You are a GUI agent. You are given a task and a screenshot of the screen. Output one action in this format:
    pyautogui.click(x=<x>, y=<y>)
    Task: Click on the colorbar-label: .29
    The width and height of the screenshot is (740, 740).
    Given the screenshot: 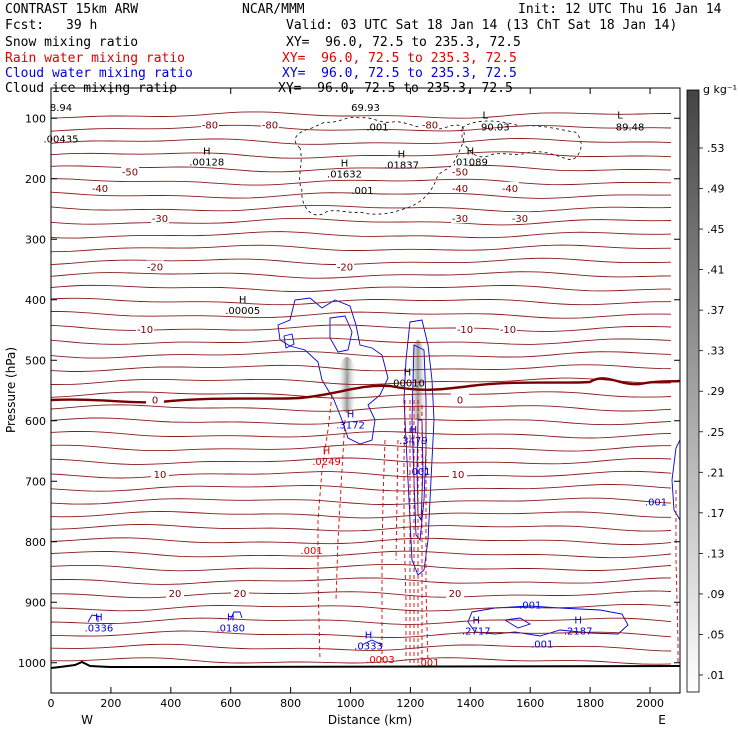 What is the action you would take?
    pyautogui.click(x=716, y=391)
    